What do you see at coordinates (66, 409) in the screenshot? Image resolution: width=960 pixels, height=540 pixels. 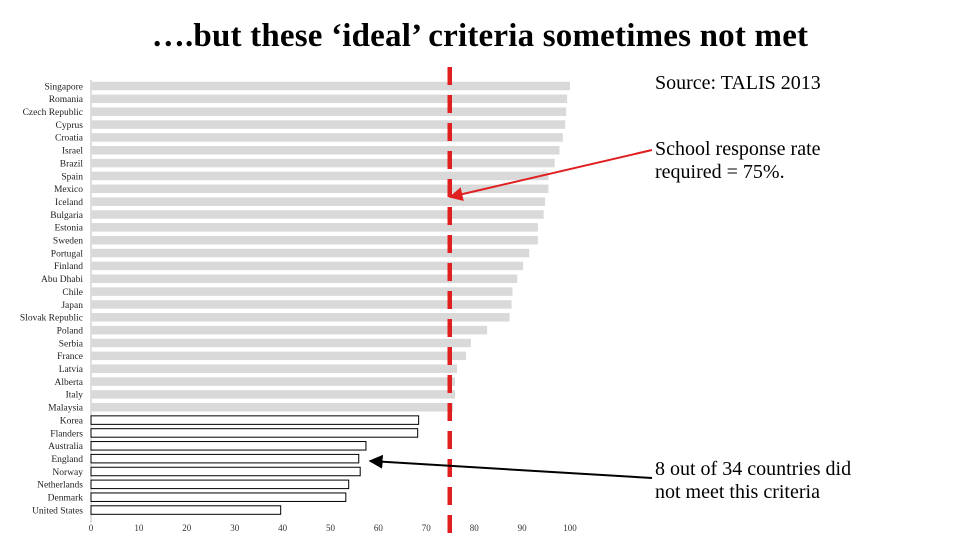 I see `category-label: Malaysia` at bounding box center [66, 409].